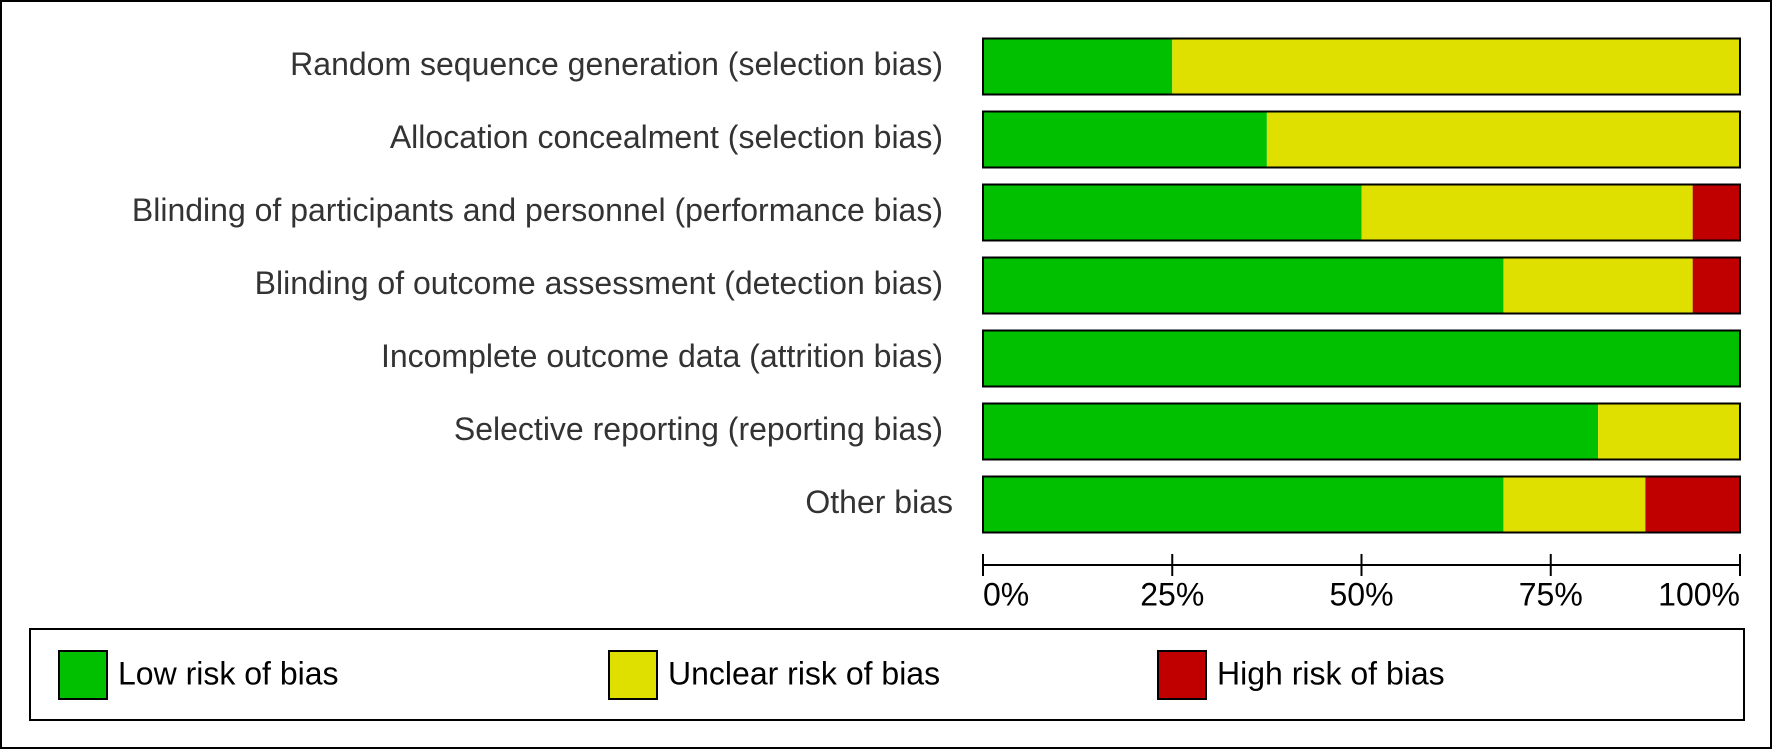  I want to click on x-tick-label: 25%, so click(1172, 594).